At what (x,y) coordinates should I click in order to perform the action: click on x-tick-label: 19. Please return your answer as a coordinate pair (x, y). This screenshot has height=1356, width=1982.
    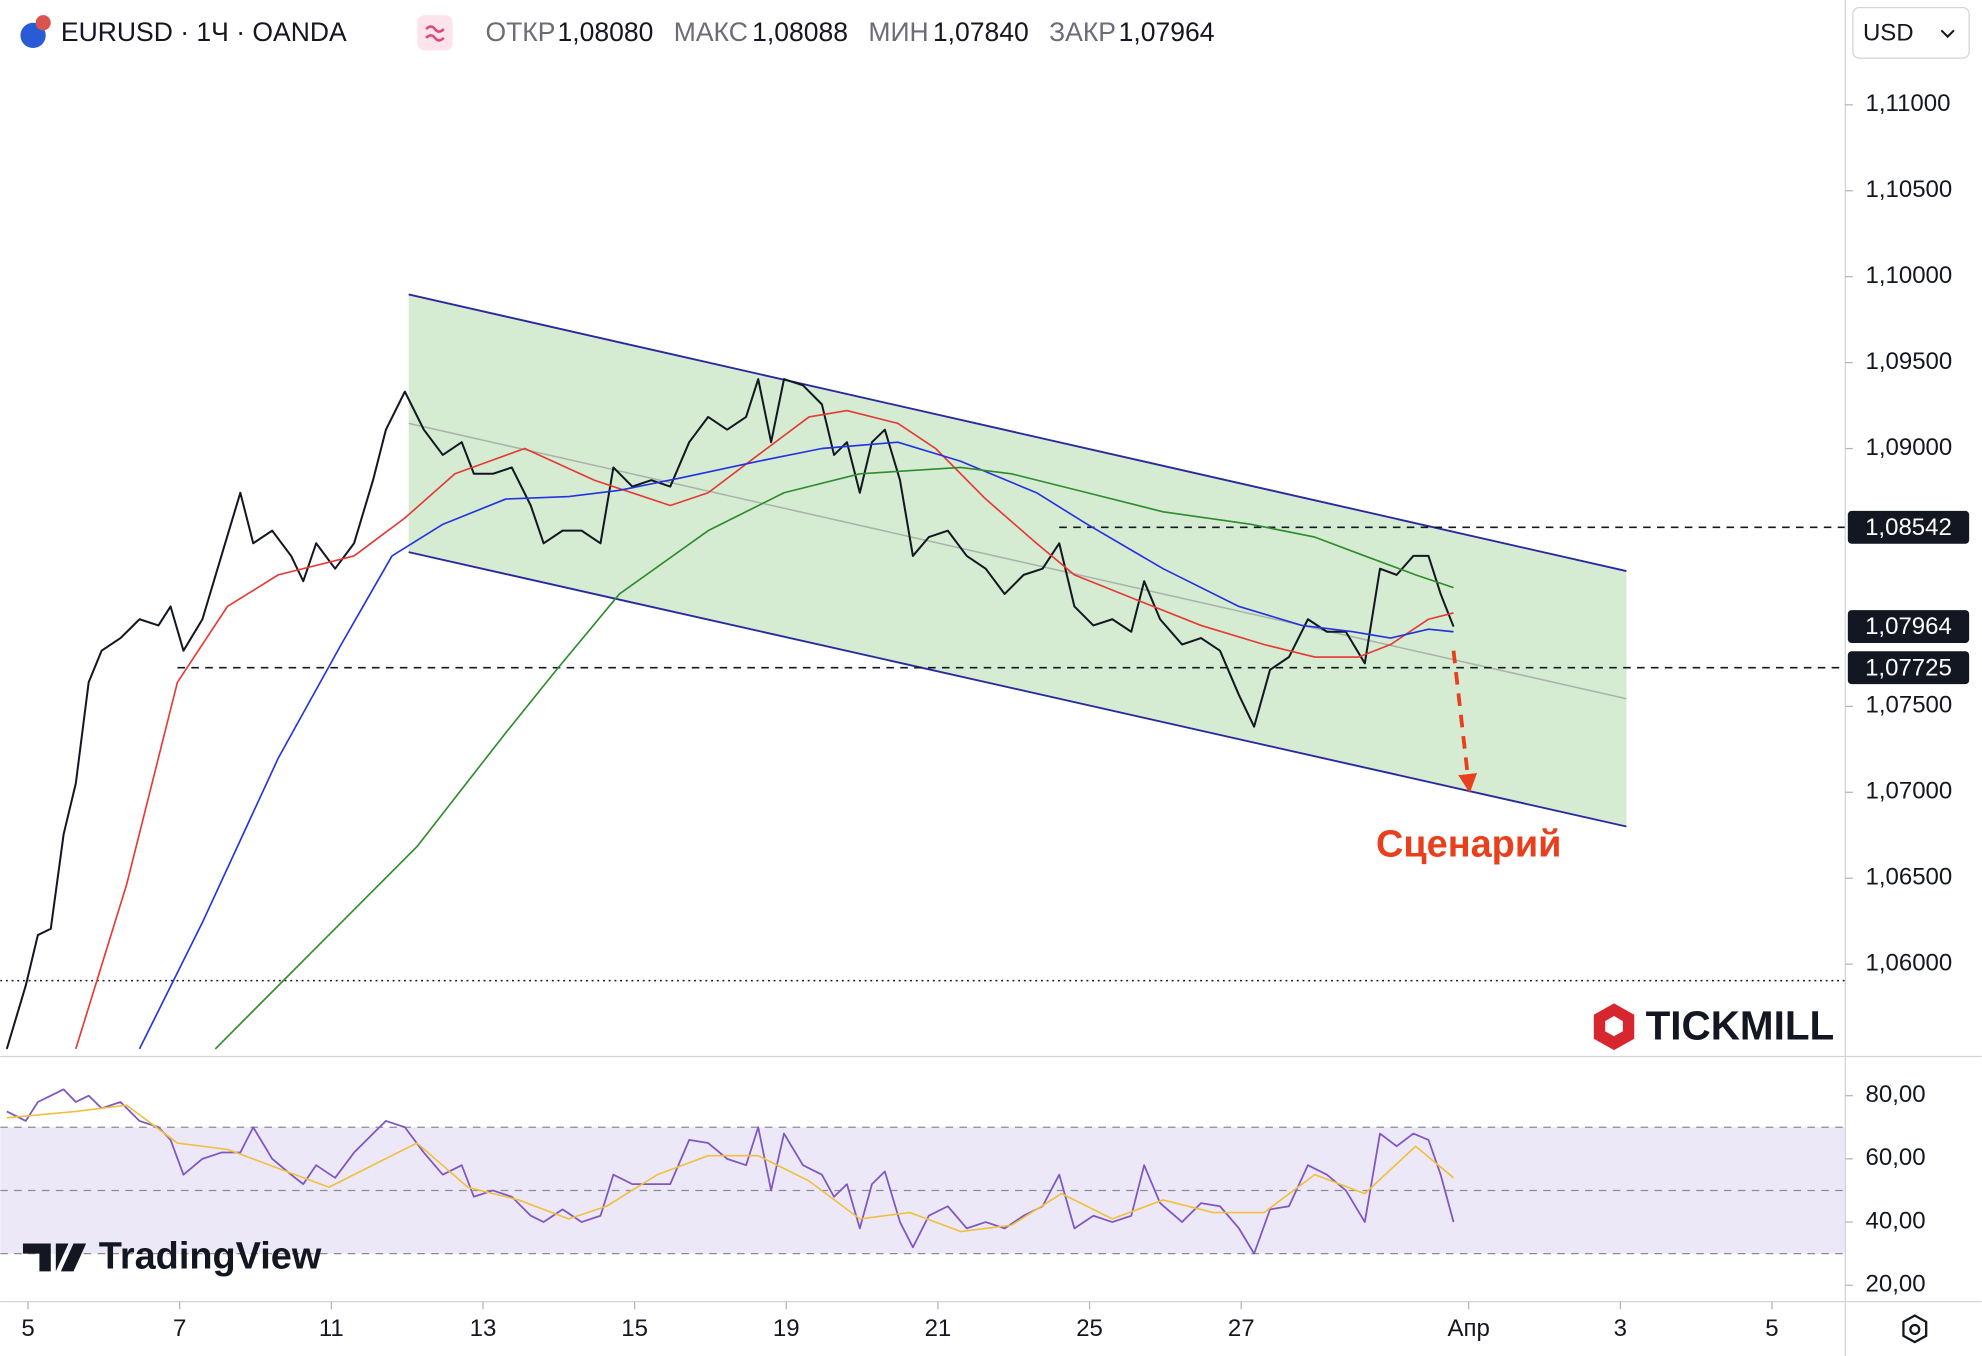
    Looking at the image, I should click on (786, 1328).